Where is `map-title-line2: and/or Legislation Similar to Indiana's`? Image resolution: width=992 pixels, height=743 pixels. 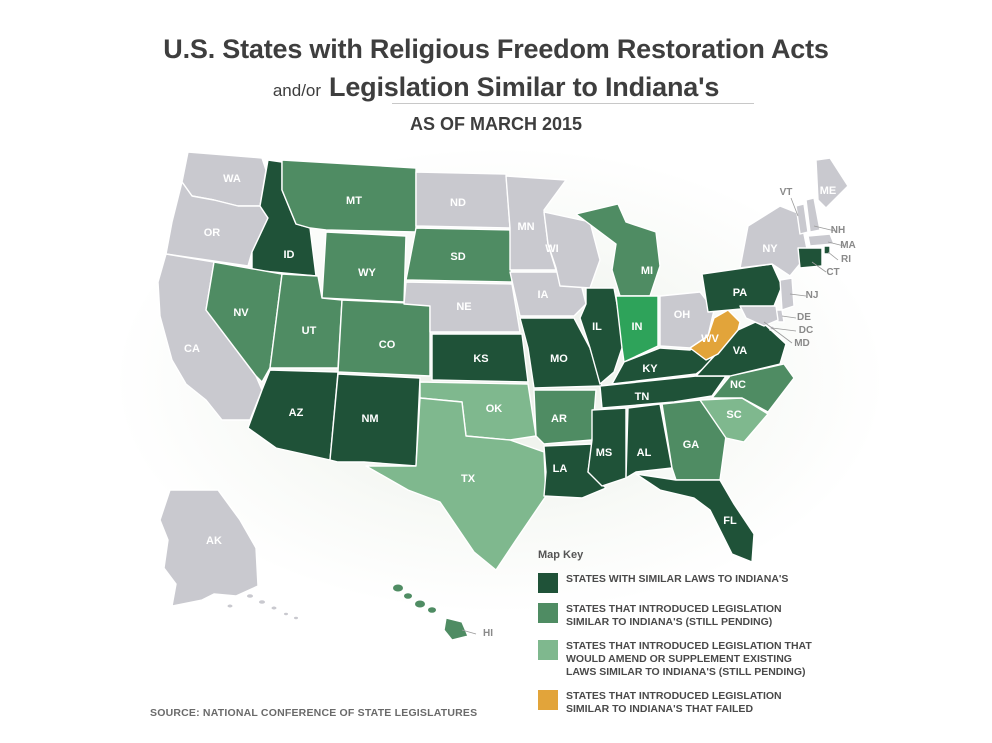
map-title-line2: and/or Legislation Similar to Indiana's is located at coordinates (496, 87).